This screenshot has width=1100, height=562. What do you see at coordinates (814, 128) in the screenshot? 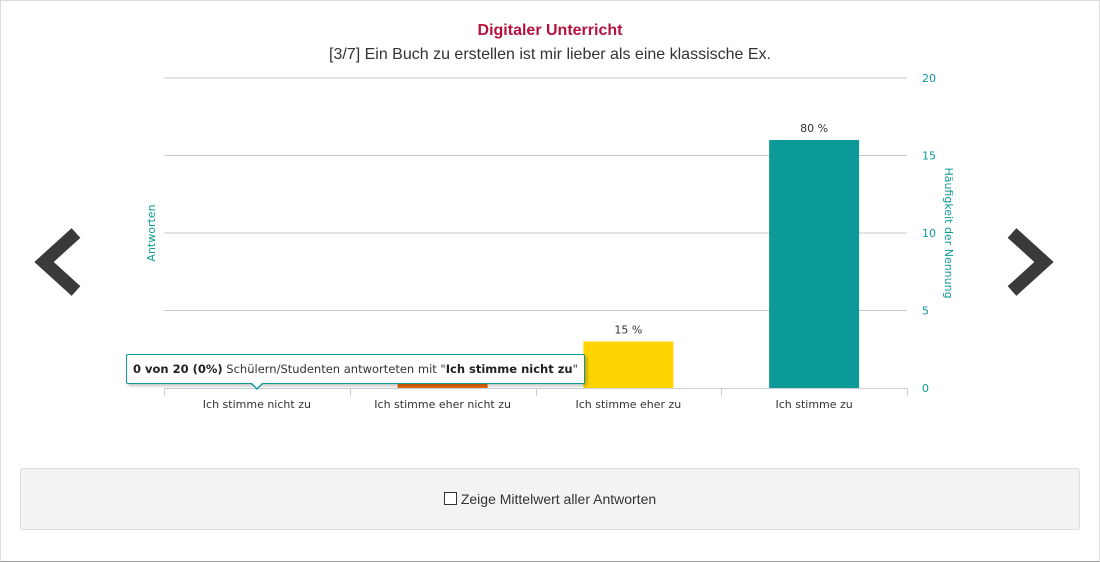
I see `data-label: 80 %` at bounding box center [814, 128].